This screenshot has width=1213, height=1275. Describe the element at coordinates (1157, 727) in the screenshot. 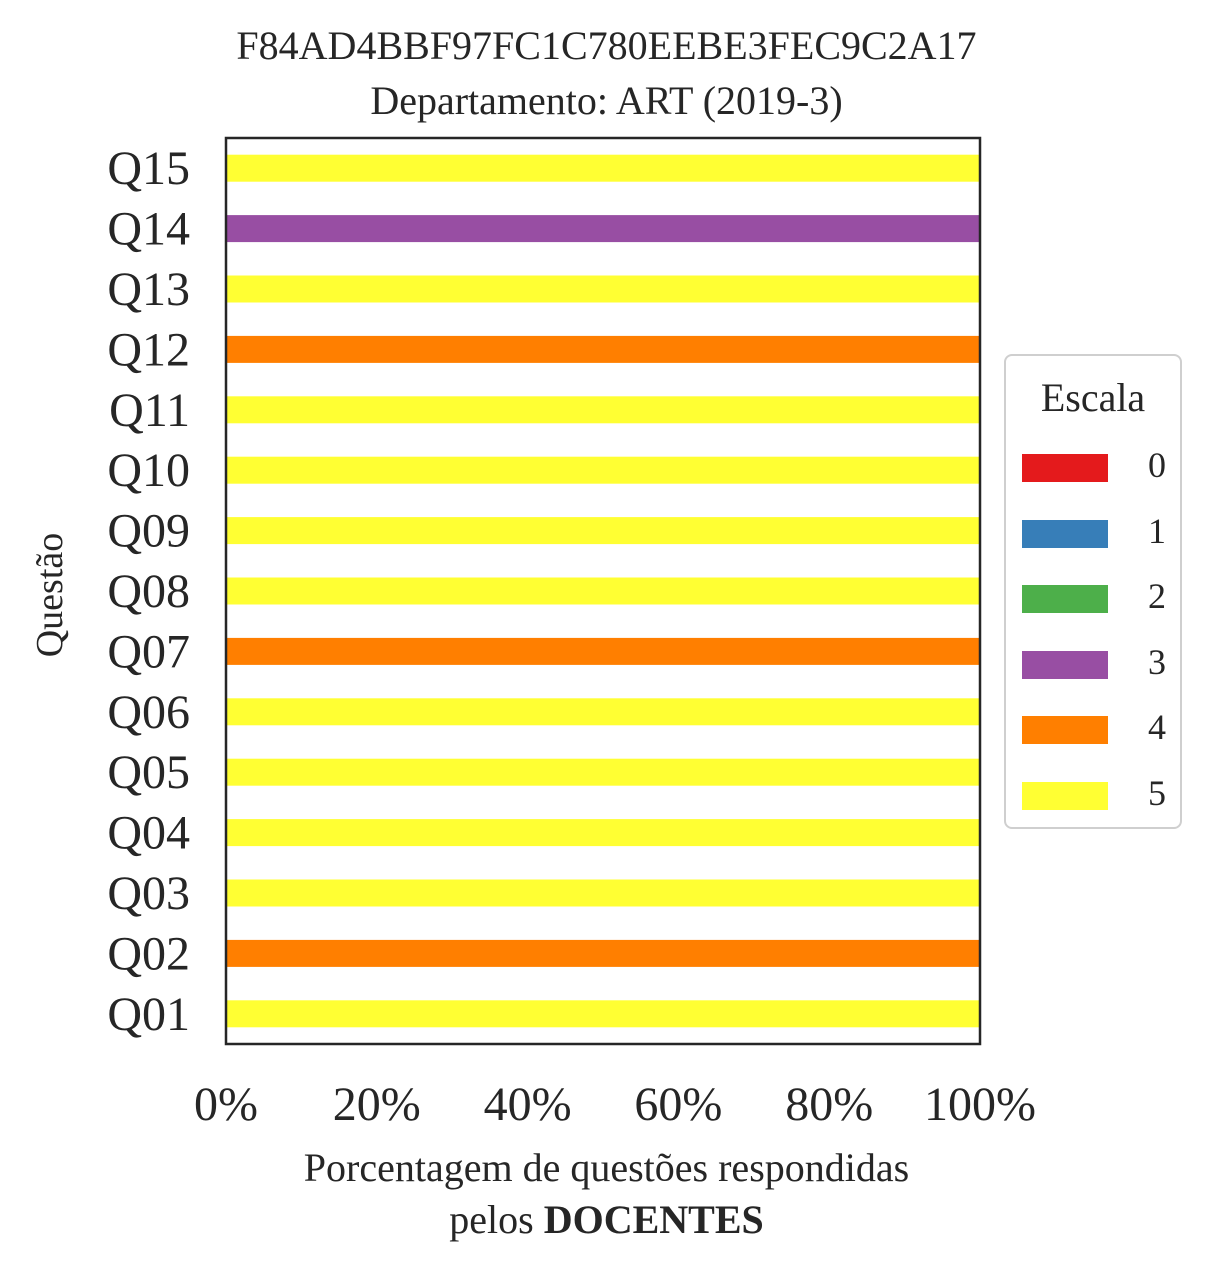

I see `legend-label: 4` at that location.